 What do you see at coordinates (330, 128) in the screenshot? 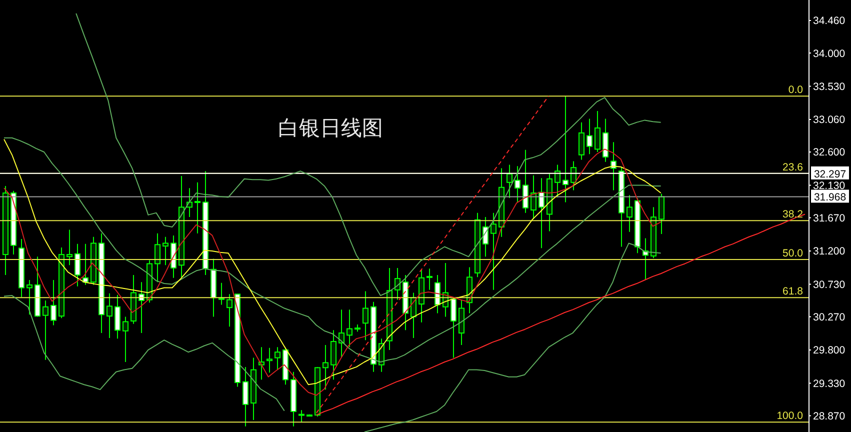
I see `text: 白银日线图` at bounding box center [330, 128].